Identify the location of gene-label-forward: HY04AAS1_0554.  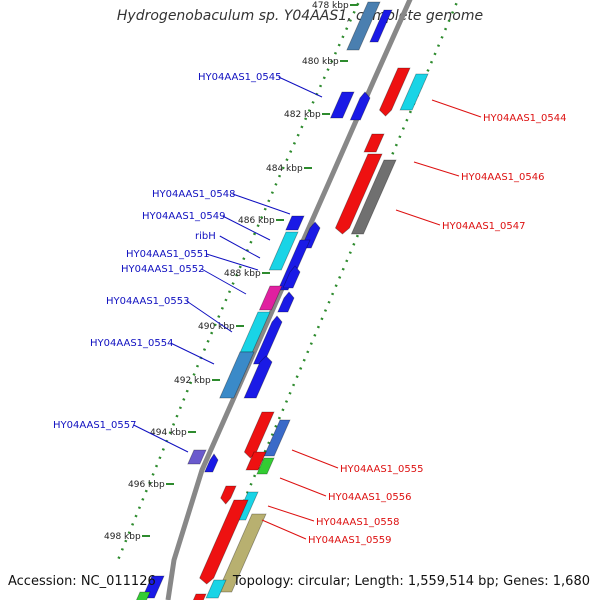
(131, 343).